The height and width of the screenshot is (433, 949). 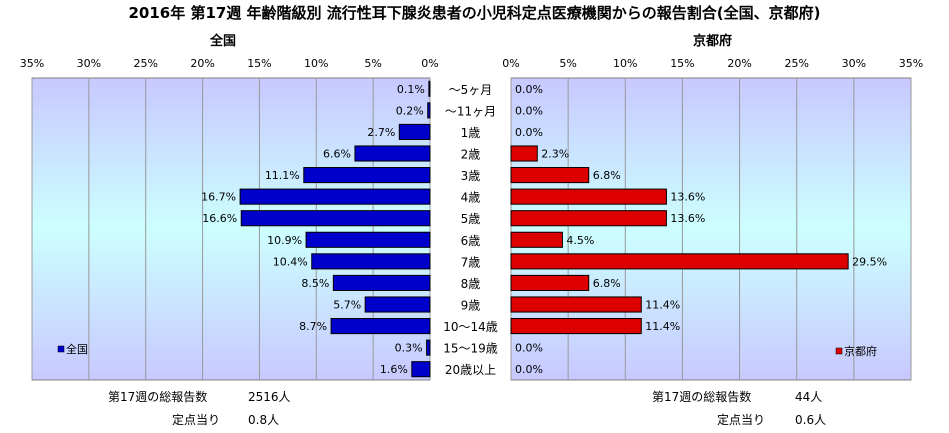 What do you see at coordinates (202, 63) in the screenshot?
I see `national-x-tick-label: 20%` at bounding box center [202, 63].